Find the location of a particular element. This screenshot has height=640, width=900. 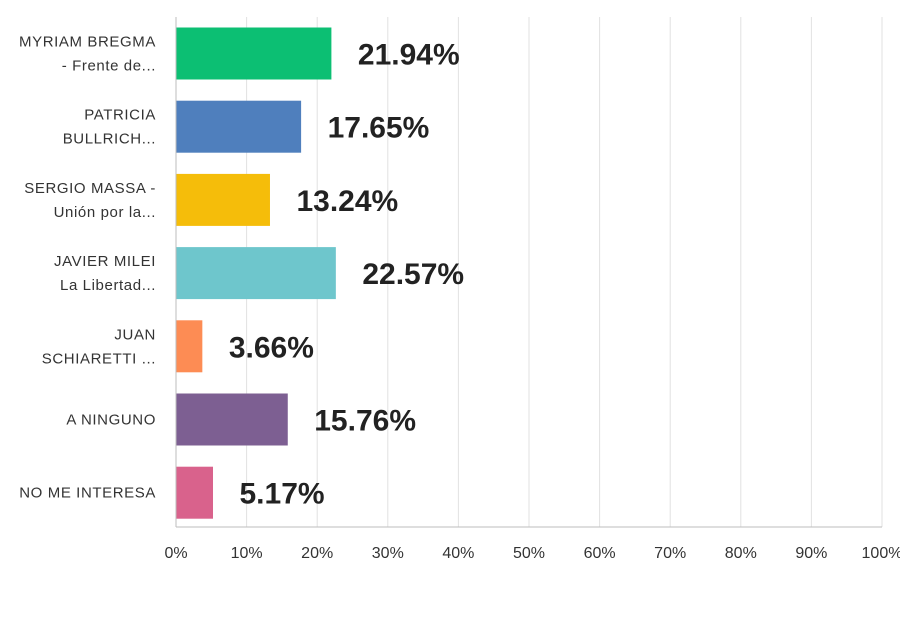

x-tick-label: 20% is located at coordinates (317, 553).